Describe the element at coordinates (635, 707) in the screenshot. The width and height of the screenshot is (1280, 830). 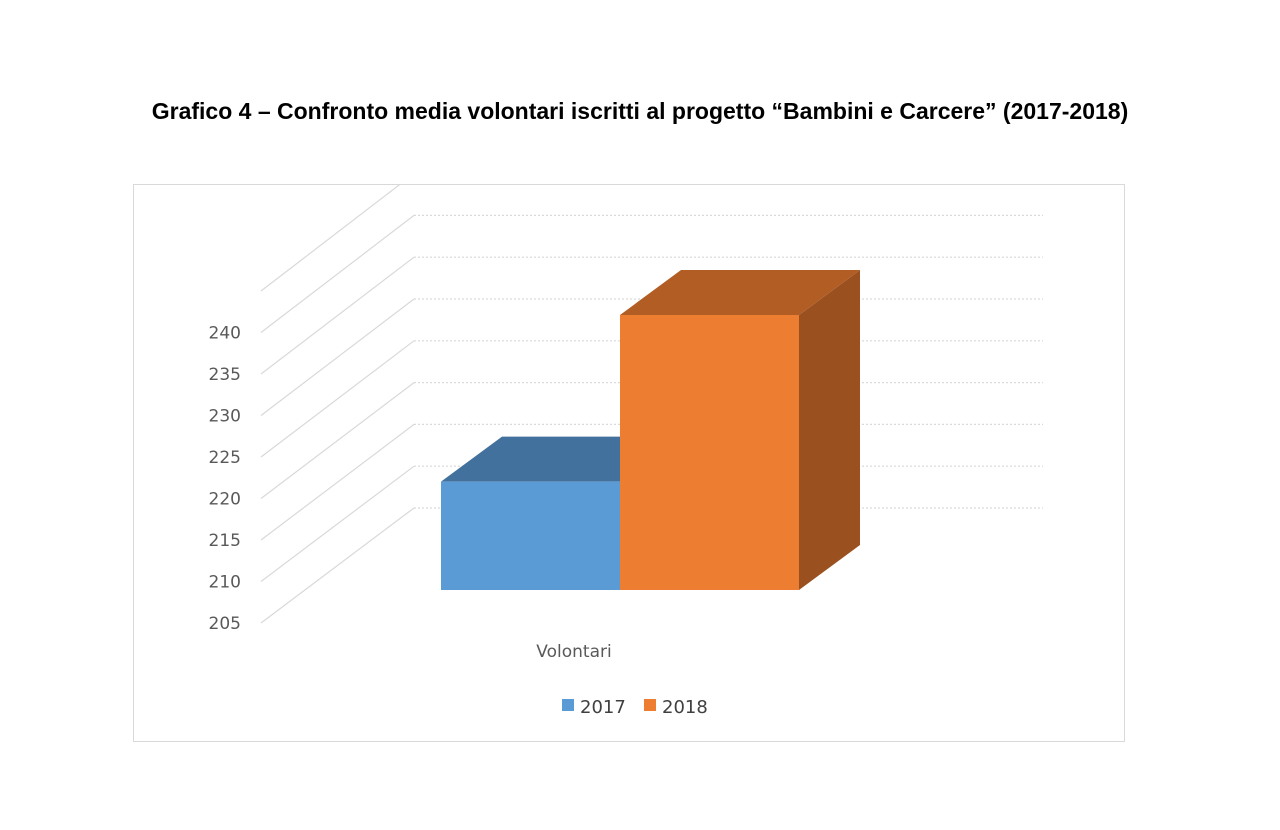
I see `legend: 2017 2018` at that location.